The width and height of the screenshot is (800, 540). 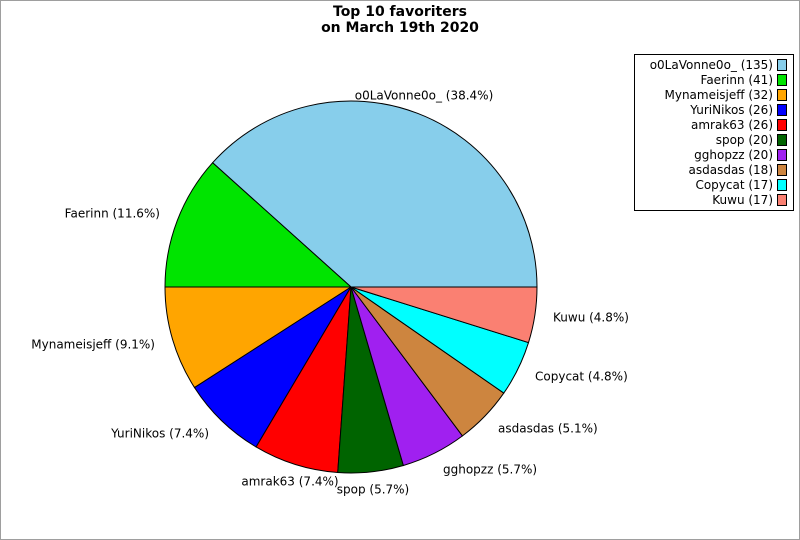 What do you see at coordinates (731, 170) in the screenshot?
I see `legend-label: asdasdas (18)` at bounding box center [731, 170].